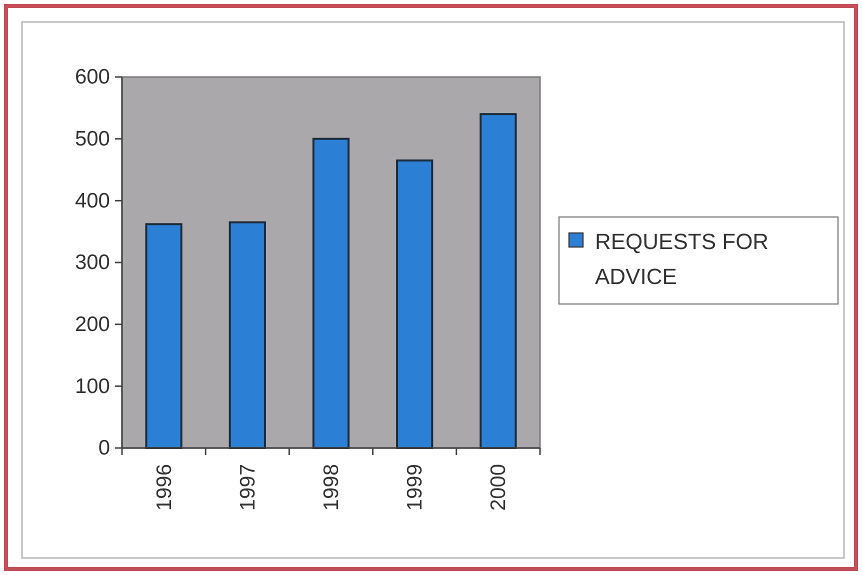 The height and width of the screenshot is (575, 862). Describe the element at coordinates (248, 487) in the screenshot. I see `x-tick-label: 1997` at that location.